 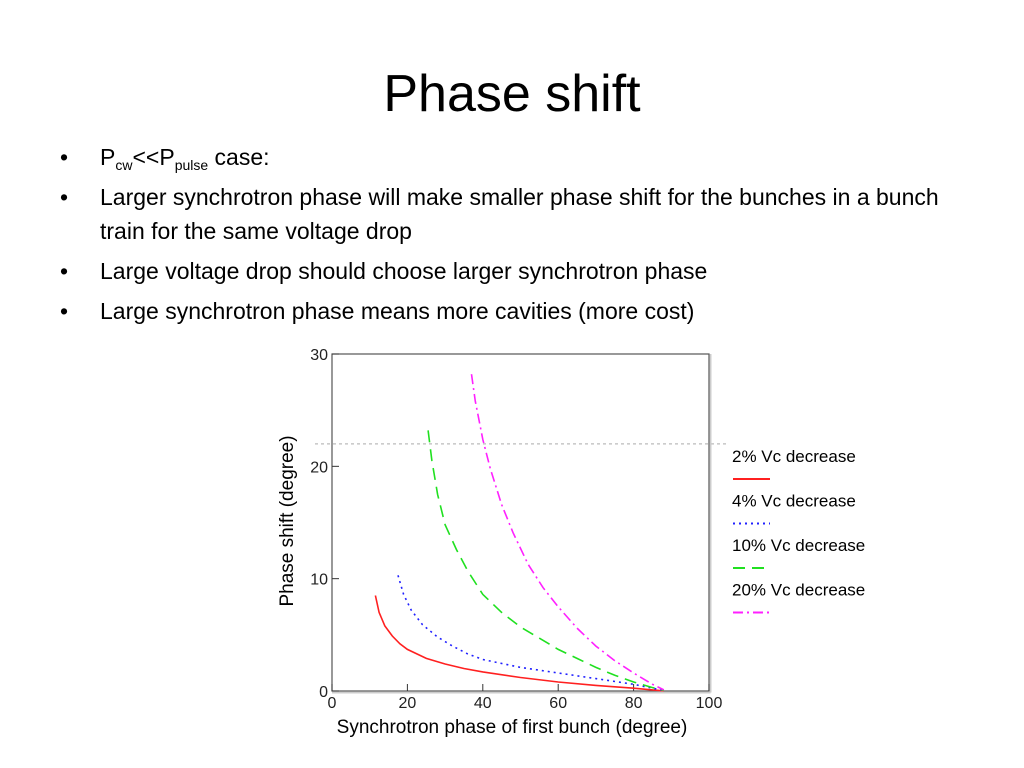 I want to click on subscript-cw: cw, so click(x=124, y=165).